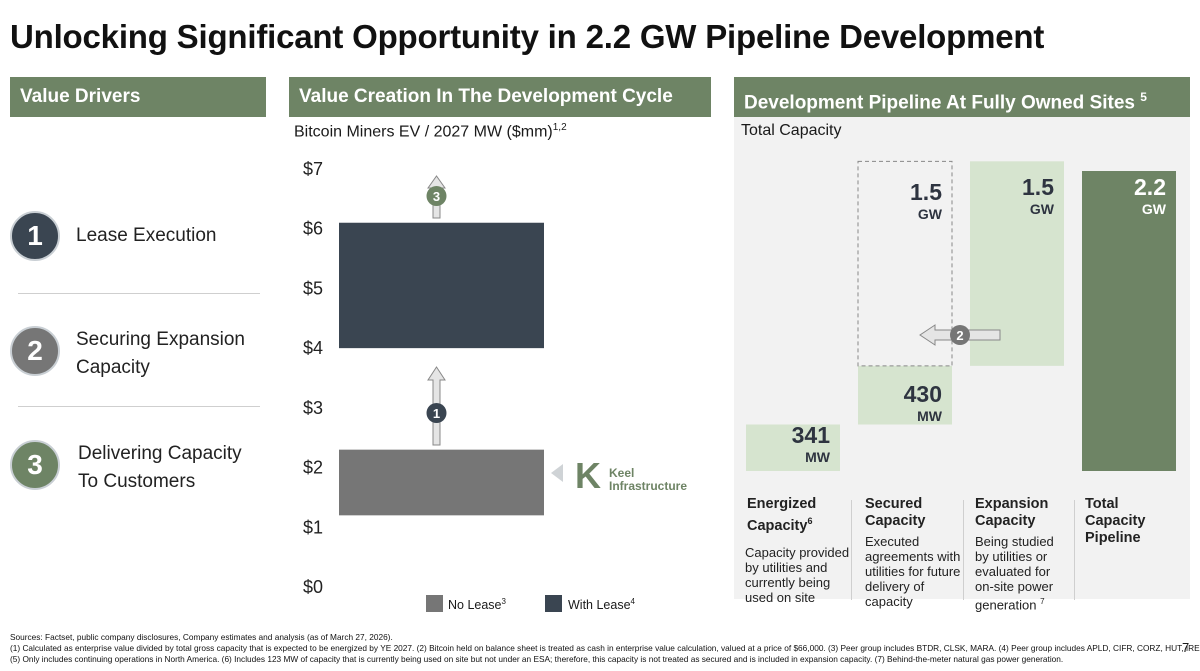  Describe the element at coordinates (160, 467) in the screenshot. I see `driver-label-3: Delivering Capacity To Customers` at that location.